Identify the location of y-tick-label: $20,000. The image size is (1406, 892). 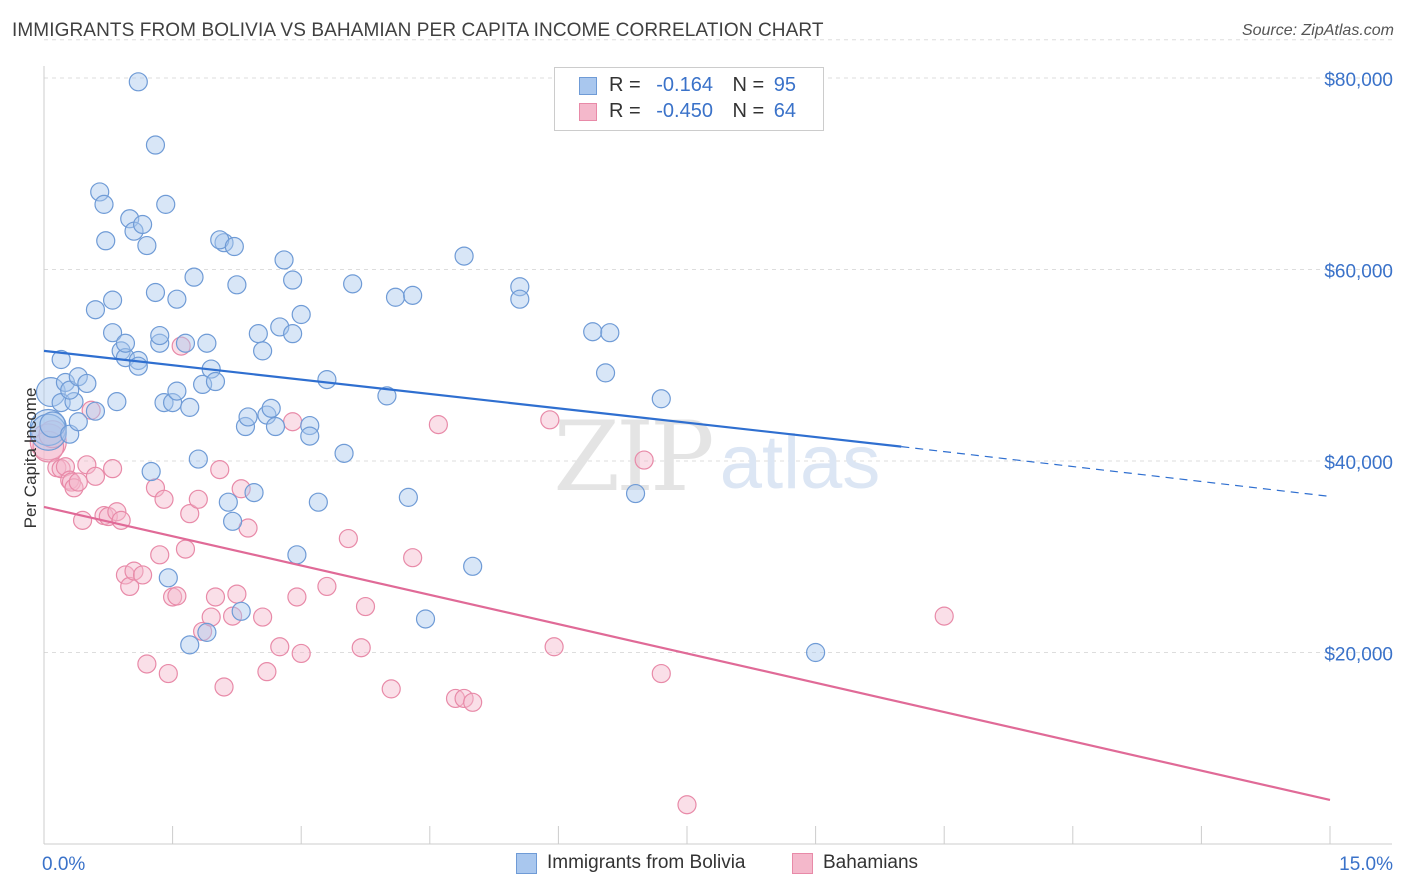
(1358, 655).